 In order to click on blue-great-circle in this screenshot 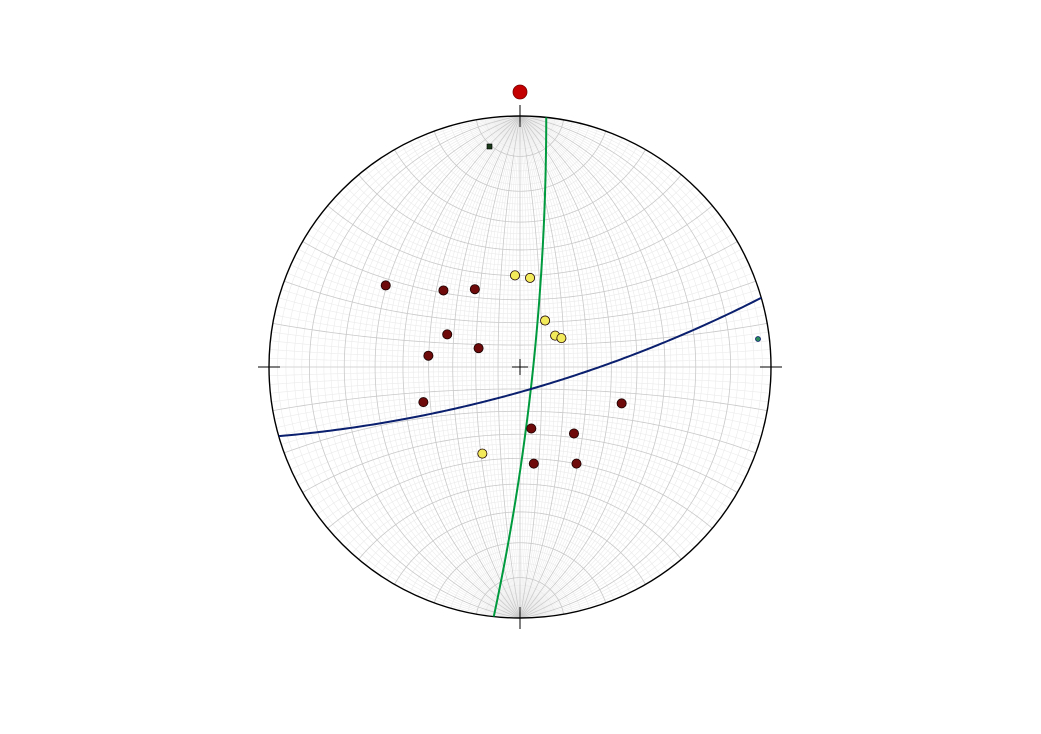, I will do `click(520, 367)`.